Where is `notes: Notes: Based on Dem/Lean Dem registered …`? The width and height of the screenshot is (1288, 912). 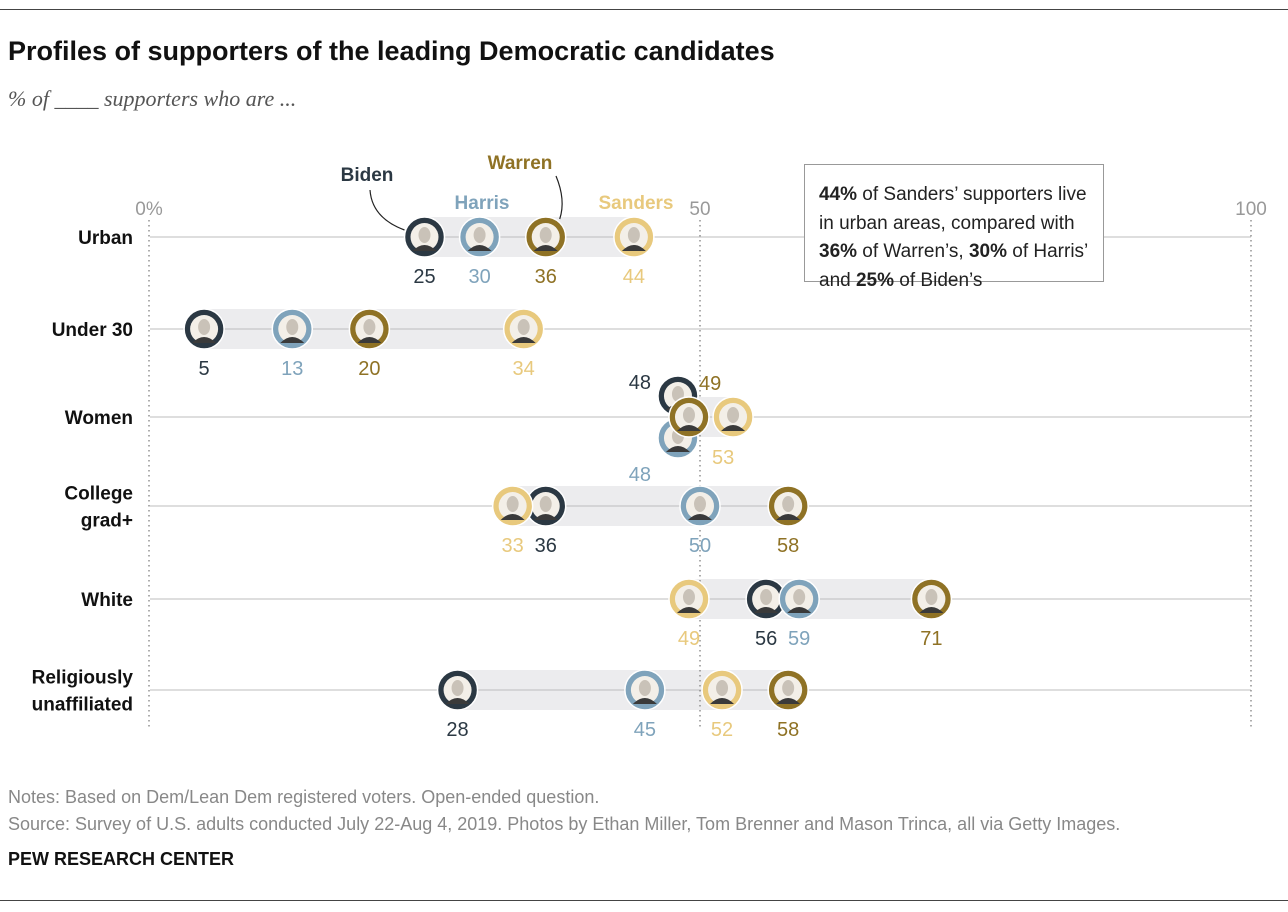 notes: Notes: Based on Dem/Lean Dem registered … is located at coordinates (564, 811).